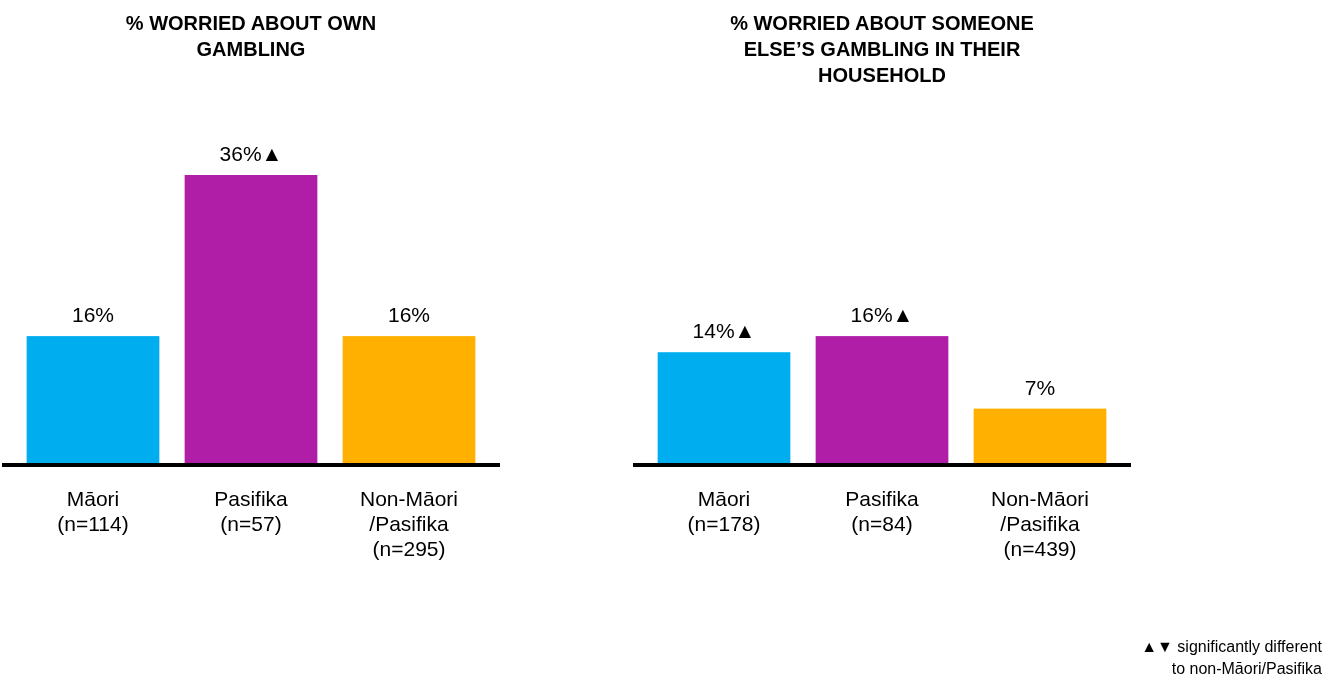 The height and width of the screenshot is (680, 1330). I want to click on x-tick-label: Māori (n=114), so click(93, 511).